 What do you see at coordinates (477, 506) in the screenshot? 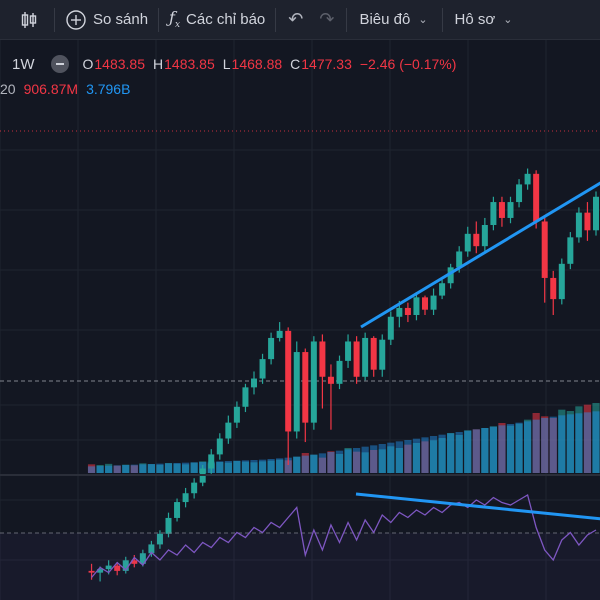
I see `trendline-rsi` at bounding box center [477, 506].